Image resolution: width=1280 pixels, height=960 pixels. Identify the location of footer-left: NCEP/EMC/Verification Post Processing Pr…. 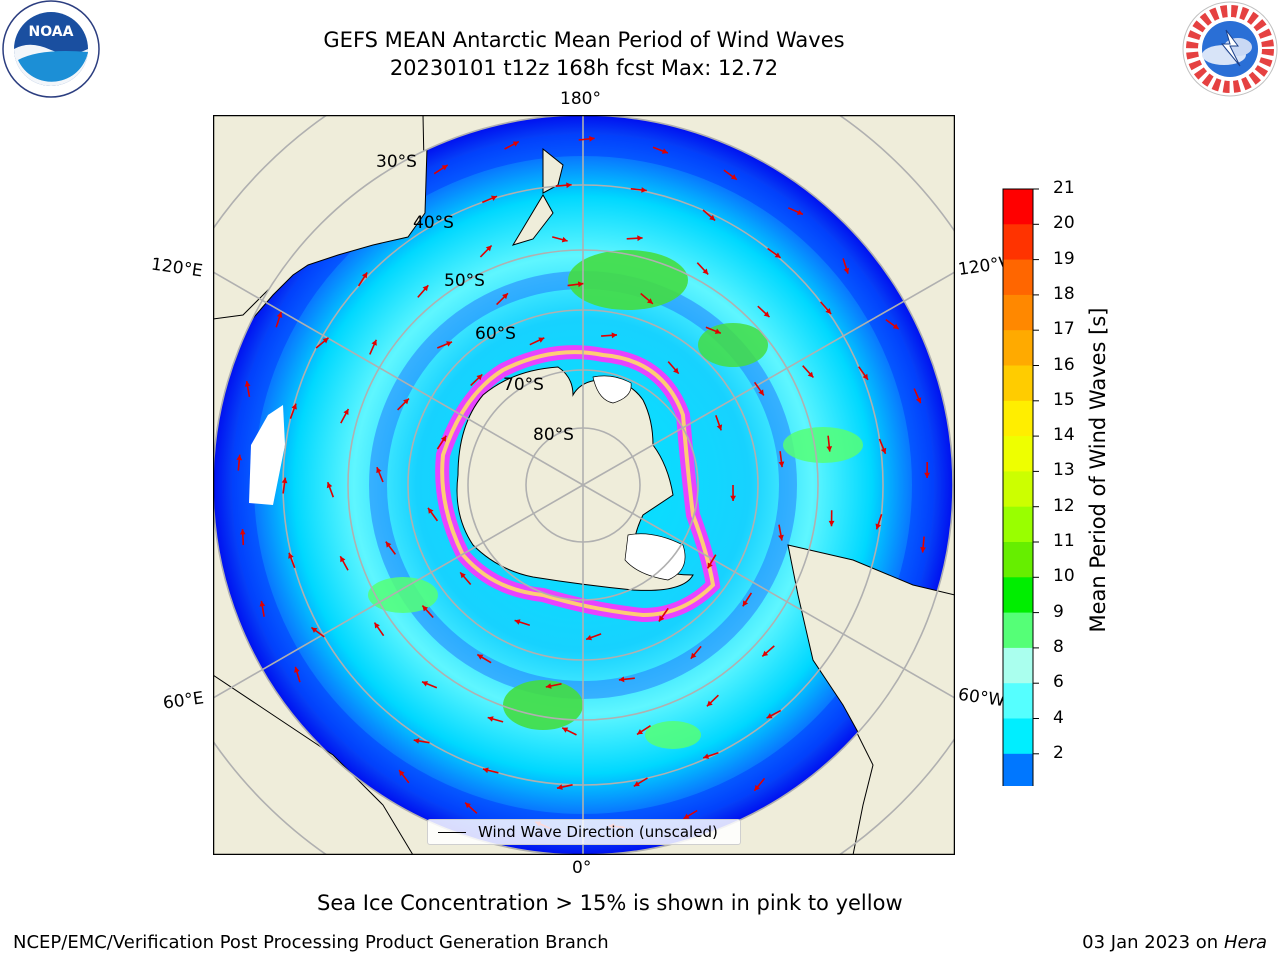
(311, 942).